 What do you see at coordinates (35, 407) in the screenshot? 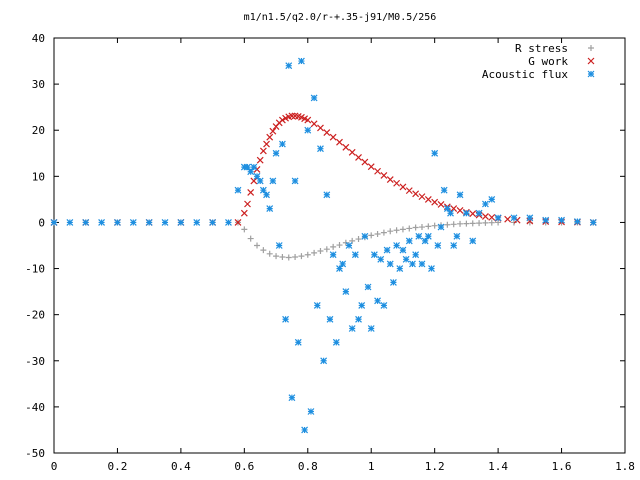
I see `y-tick-label: -40` at bounding box center [35, 407].